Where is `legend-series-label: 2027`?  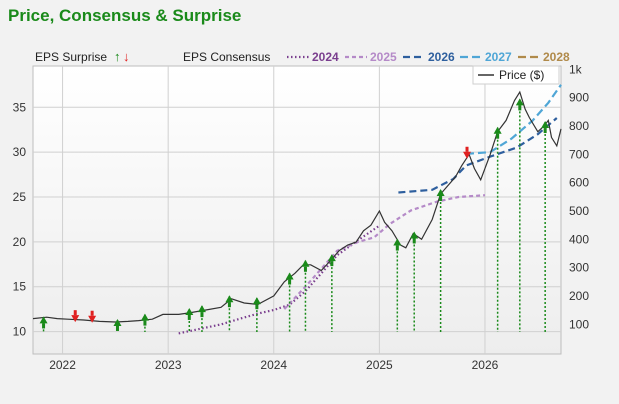 legend-series-label: 2027 is located at coordinates (498, 57).